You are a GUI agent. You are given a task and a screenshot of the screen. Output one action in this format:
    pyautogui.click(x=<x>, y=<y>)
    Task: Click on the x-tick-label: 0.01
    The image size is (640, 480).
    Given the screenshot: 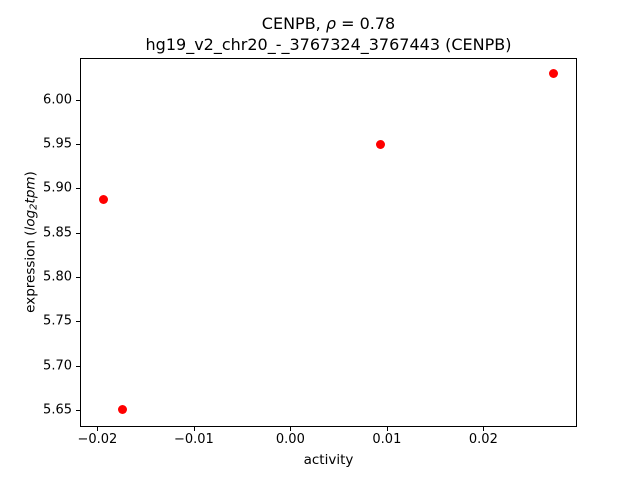 What is the action you would take?
    pyautogui.click(x=387, y=439)
    